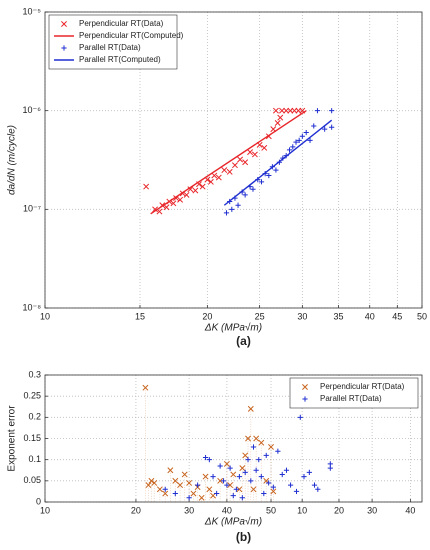 The image size is (430, 550). I want to click on y-axis-label: Exponent error, so click(12, 438).